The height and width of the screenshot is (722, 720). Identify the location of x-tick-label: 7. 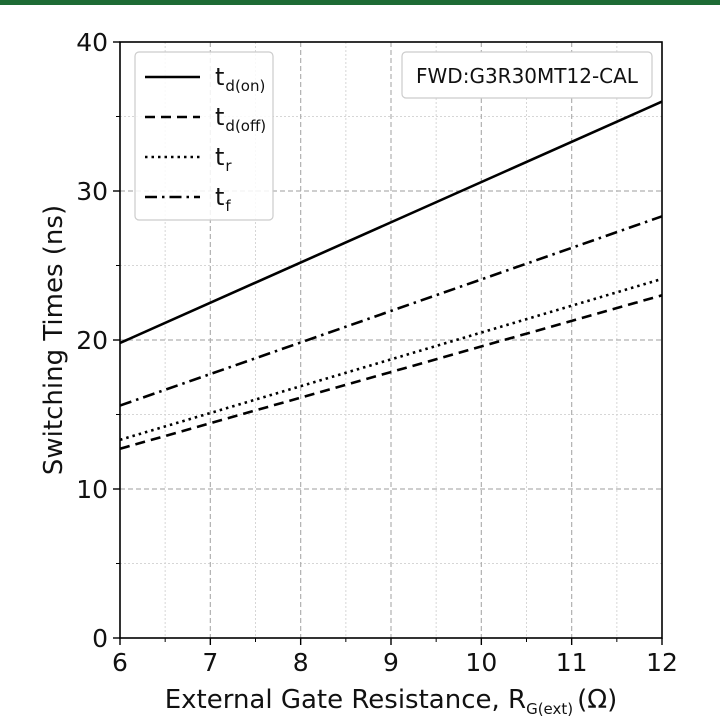
(210, 662).